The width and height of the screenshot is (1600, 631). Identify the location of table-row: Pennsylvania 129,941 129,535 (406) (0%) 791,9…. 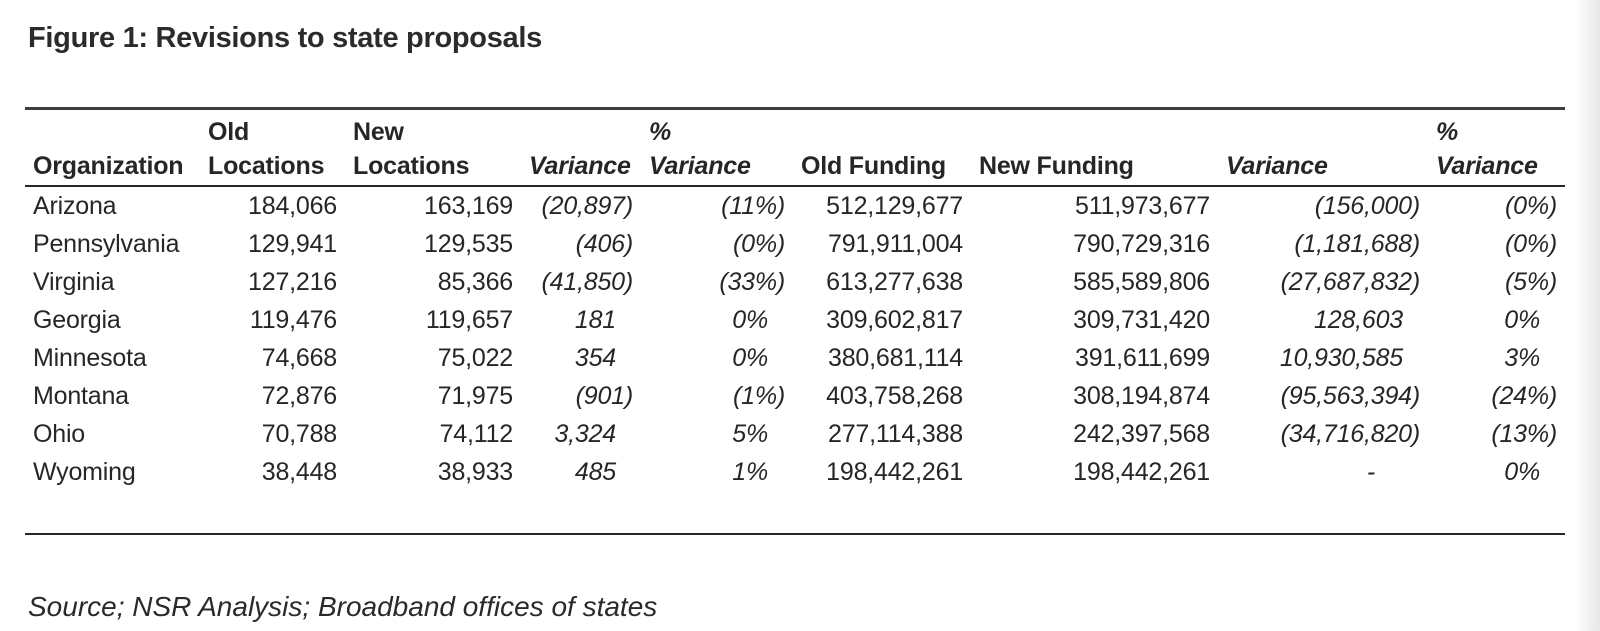
(795, 244).